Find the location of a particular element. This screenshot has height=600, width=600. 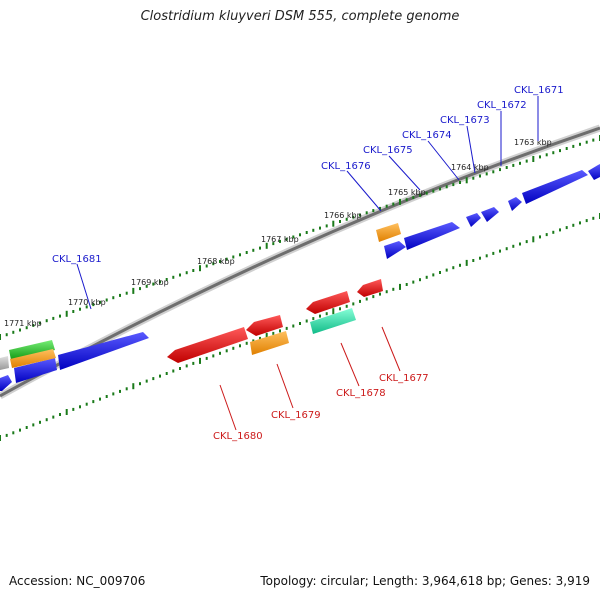

kbp-label: 1764 kbp is located at coordinates (470, 167).